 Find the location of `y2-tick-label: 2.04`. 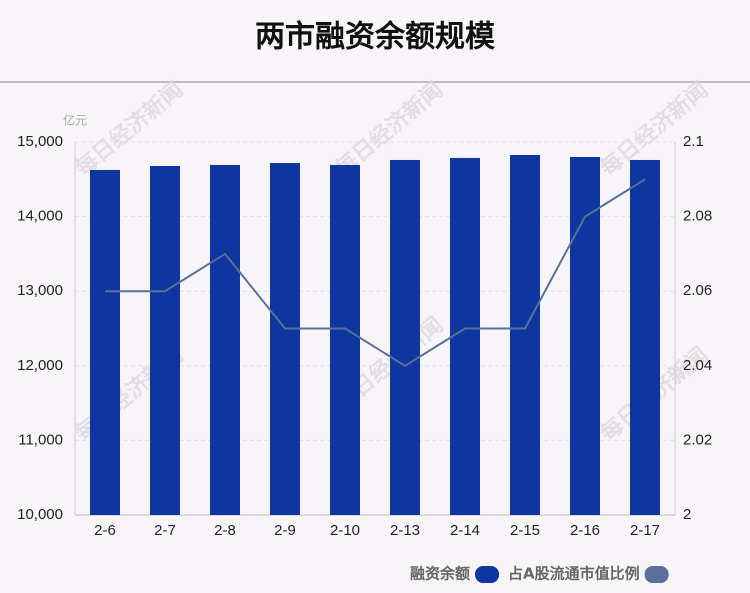

y2-tick-label: 2.04 is located at coordinates (697, 365).